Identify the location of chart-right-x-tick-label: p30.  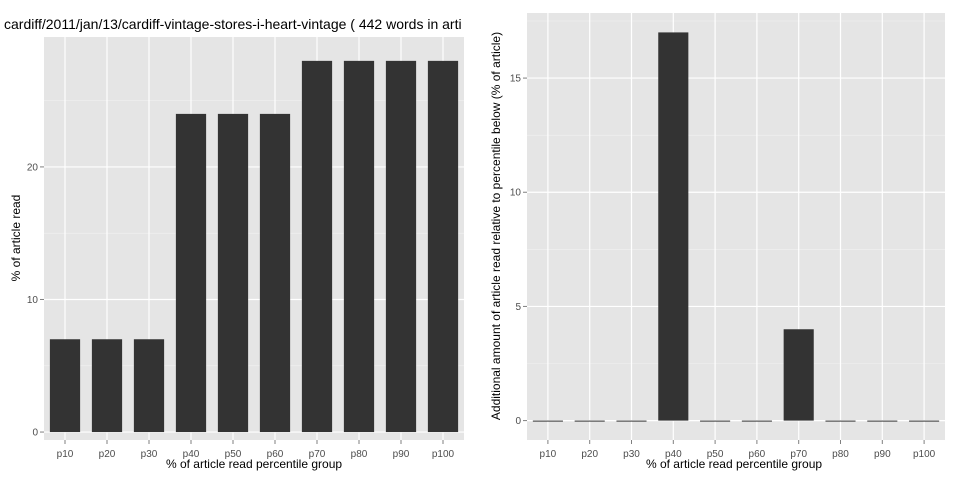
(631, 454).